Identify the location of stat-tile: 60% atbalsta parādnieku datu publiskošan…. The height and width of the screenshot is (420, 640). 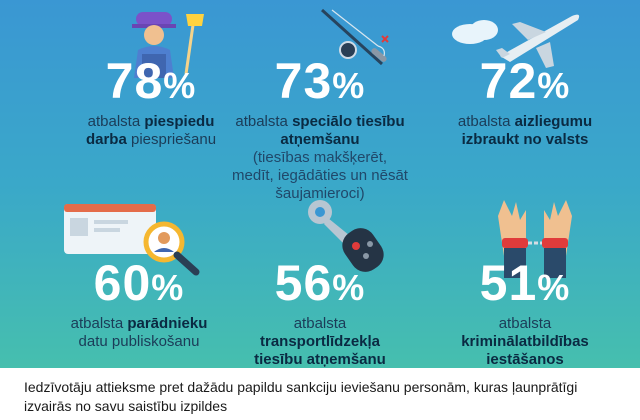
(139, 304).